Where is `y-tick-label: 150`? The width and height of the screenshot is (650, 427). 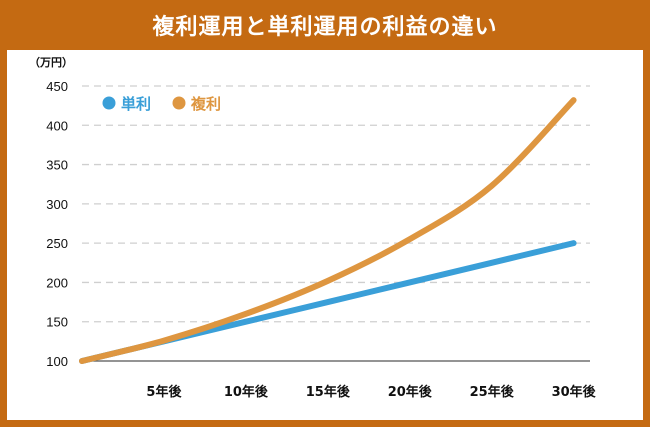 y-tick-label: 150 is located at coordinates (57, 322).